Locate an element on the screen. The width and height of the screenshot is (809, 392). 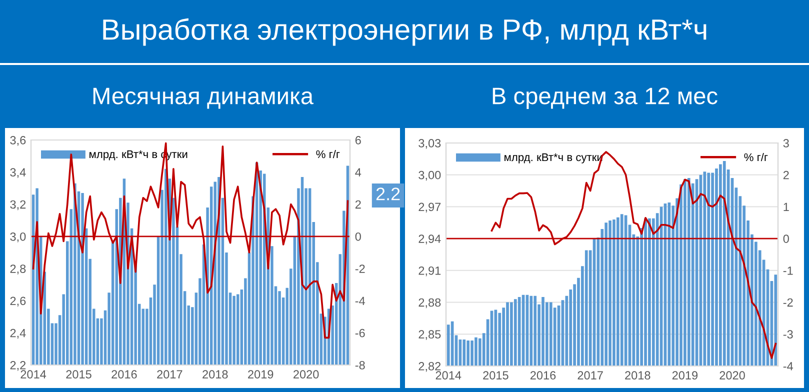
y-tick-label: 2,82 is located at coordinates (429, 367).